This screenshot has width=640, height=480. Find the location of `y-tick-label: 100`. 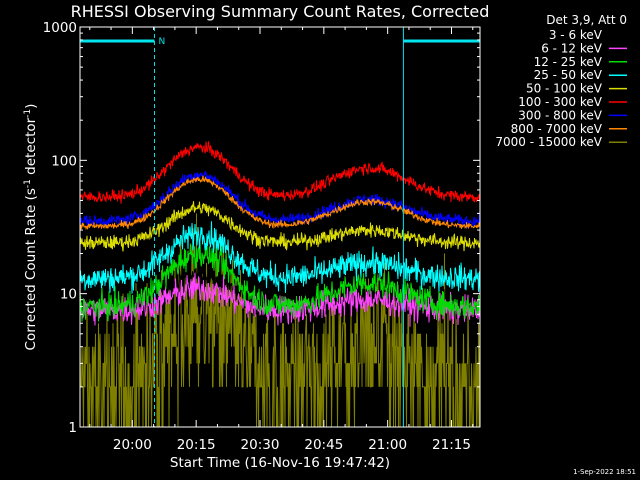

y-tick-label: 100 is located at coordinates (64, 161).